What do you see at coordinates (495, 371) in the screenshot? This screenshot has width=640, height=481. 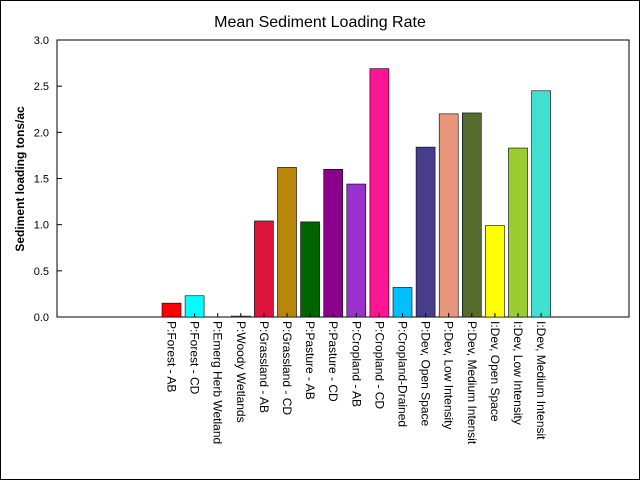 I see `x-tick-label: I:Dev, Open Space` at bounding box center [495, 371].